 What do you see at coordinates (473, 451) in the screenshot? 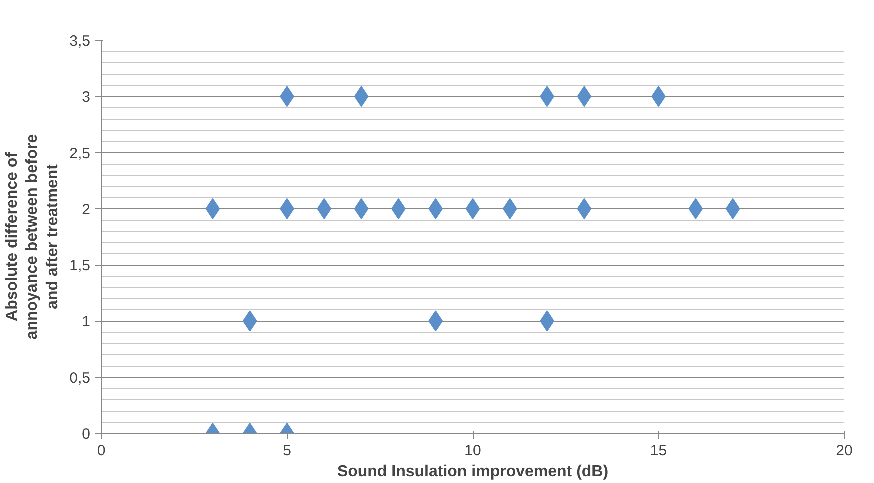
I see `x-tick-label: 10` at bounding box center [473, 451].